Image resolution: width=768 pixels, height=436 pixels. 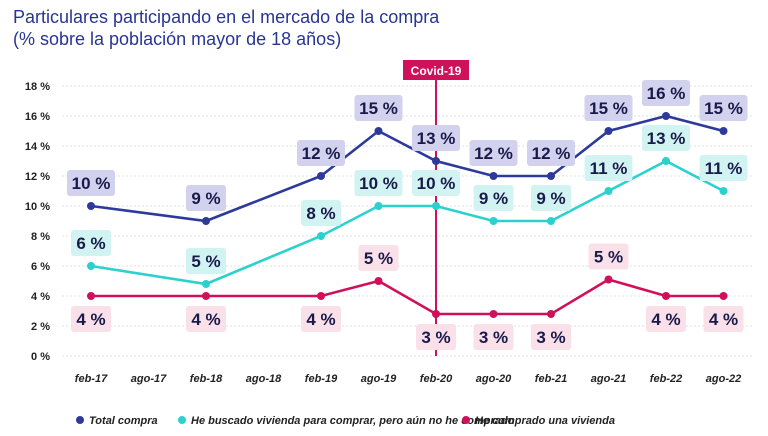 What do you see at coordinates (436, 379) in the screenshot?
I see `x-tick-label: feb-20` at bounding box center [436, 379].